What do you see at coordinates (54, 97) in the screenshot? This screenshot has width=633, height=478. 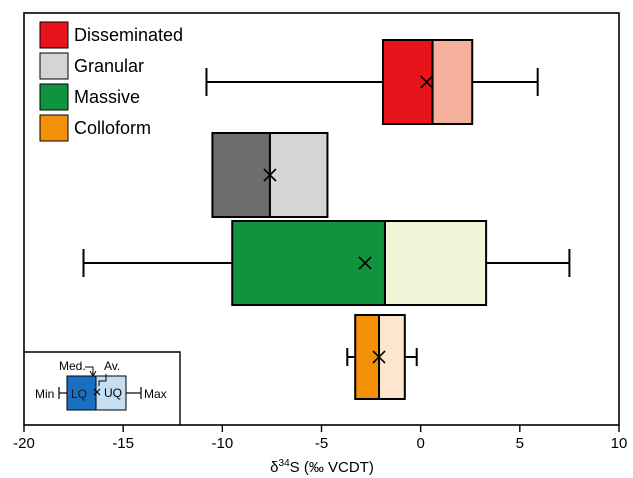 I see `legend-swatch-massive` at bounding box center [54, 97].